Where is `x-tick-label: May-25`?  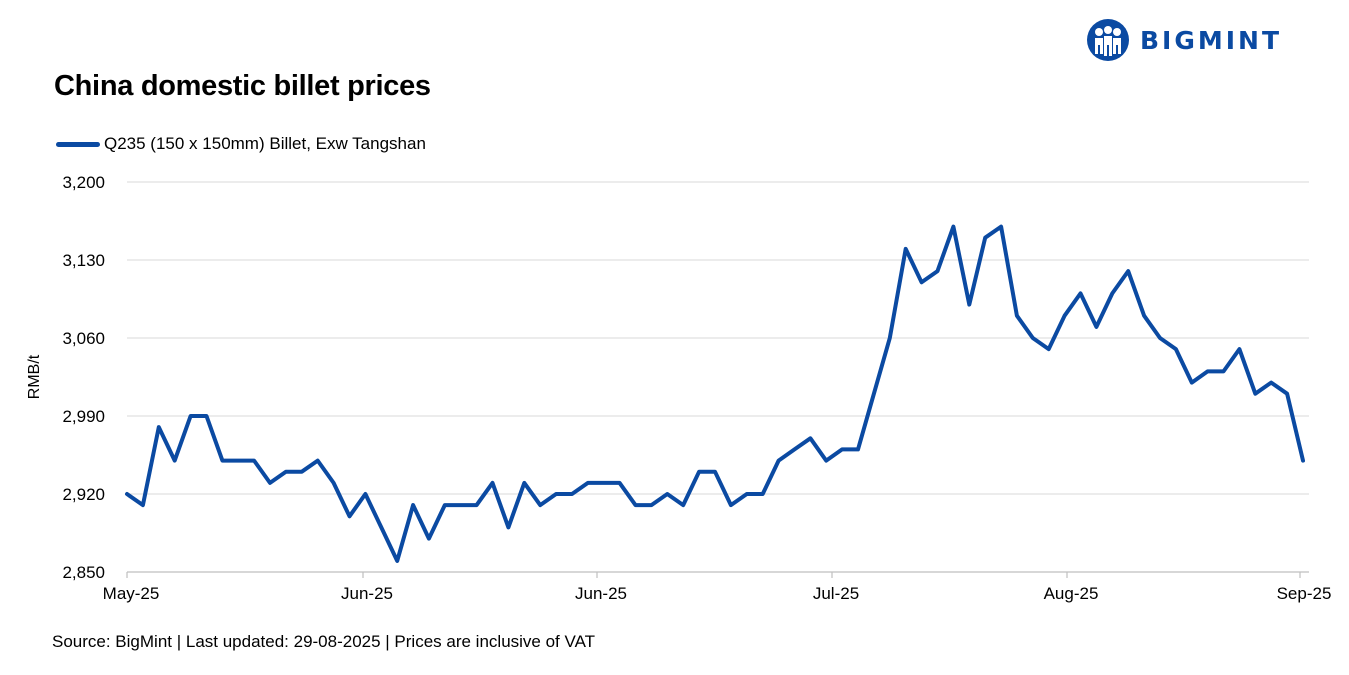
x-tick-label: May-25 is located at coordinates (131, 593).